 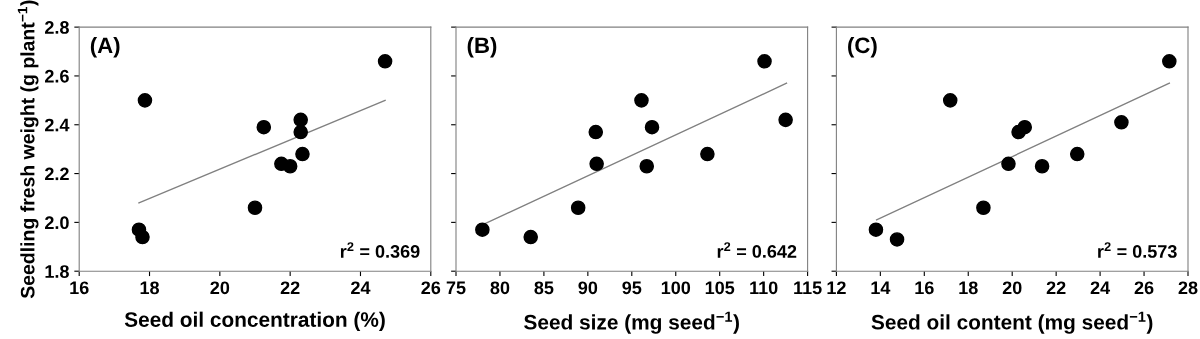 What do you see at coordinates (881, 288) in the screenshot?
I see `x-tick-label: 14` at bounding box center [881, 288].